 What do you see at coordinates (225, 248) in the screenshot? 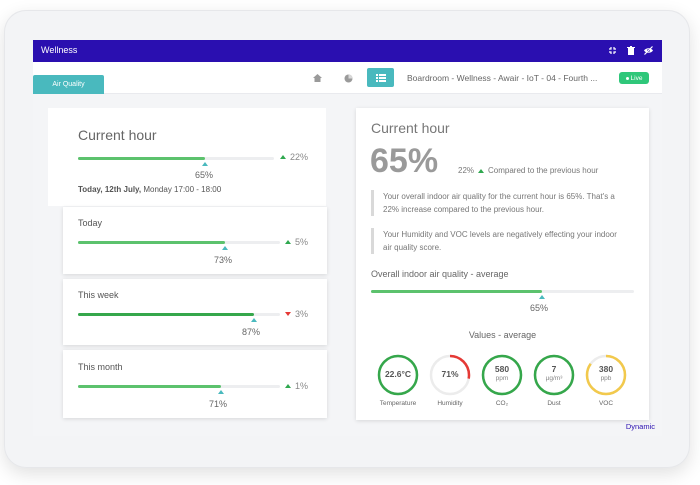
I see `today-bar-marker` at bounding box center [225, 248].